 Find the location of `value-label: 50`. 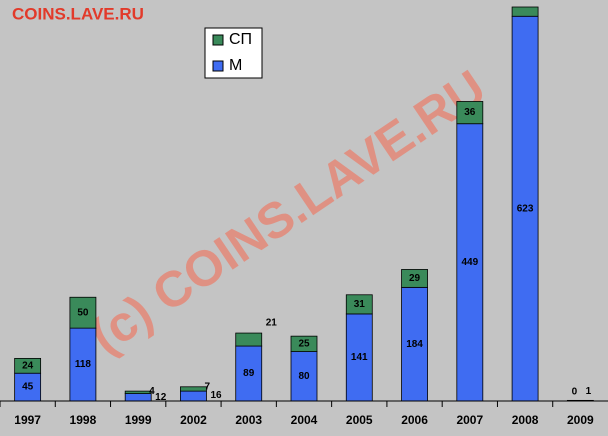

value-label: 50 is located at coordinates (83, 312).